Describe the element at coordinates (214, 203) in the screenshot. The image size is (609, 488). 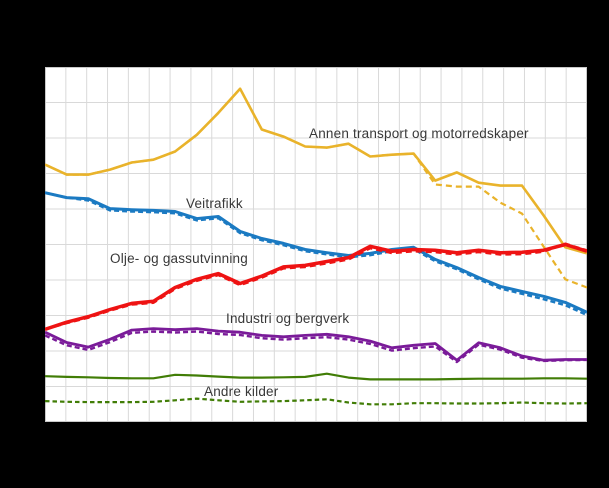
I see `series-label-veitrafikk: Veitrafikk` at that location.